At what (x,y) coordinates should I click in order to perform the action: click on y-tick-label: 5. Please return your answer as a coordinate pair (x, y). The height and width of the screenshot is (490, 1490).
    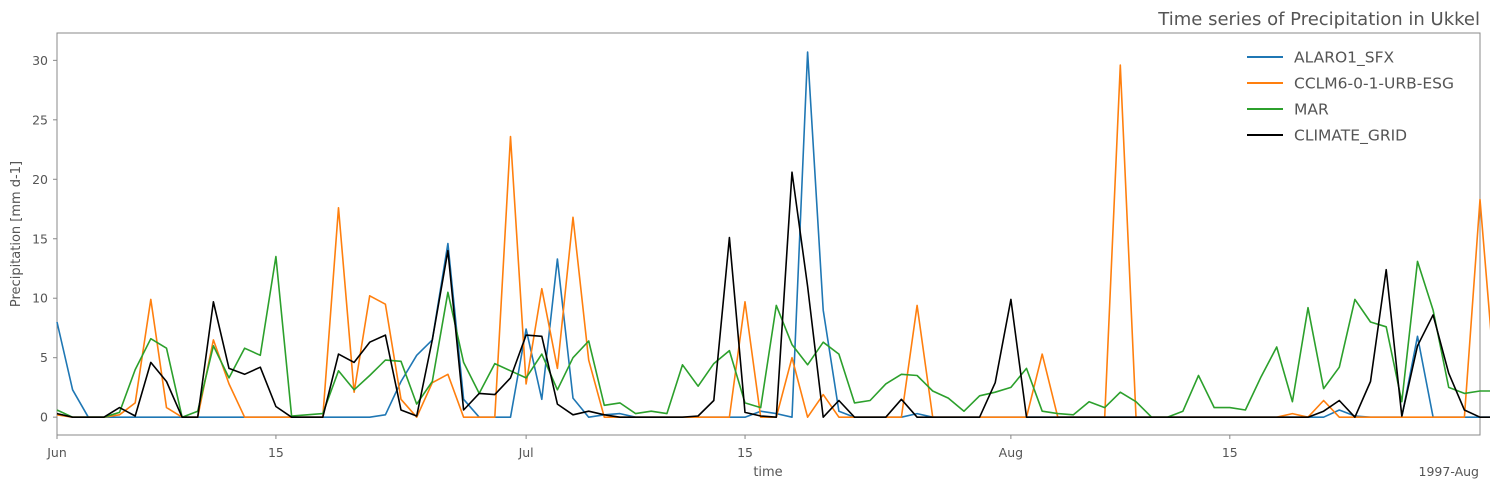
    Looking at the image, I should click on (44, 357).